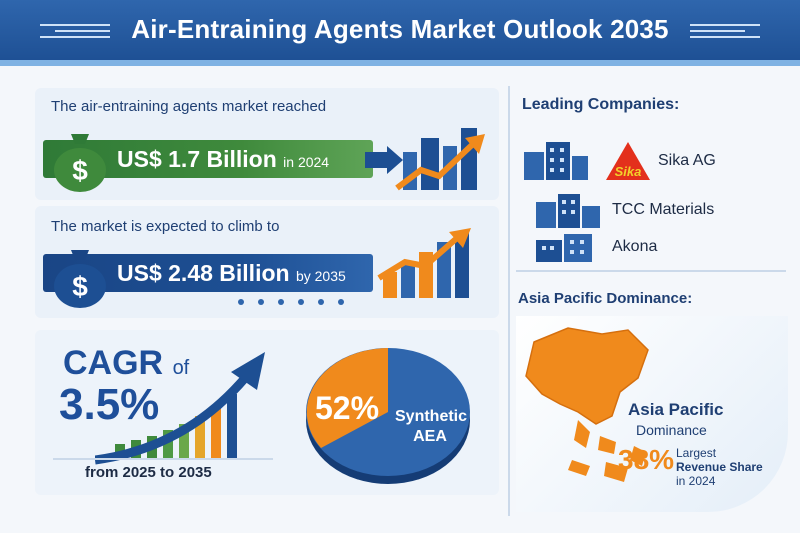 Image resolution: width=800 pixels, height=533 pixels. I want to click on region-percent: 38%, so click(646, 459).